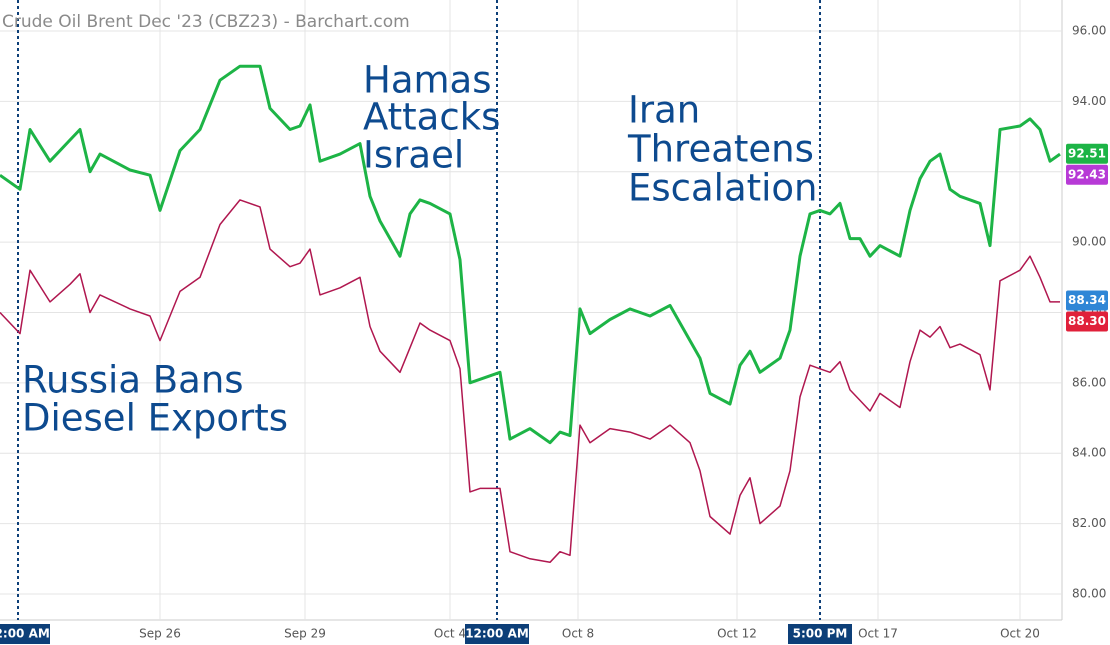 The image size is (1110, 645). Describe the element at coordinates (720, 149) in the screenshot. I see `annotation: Threatens` at that location.